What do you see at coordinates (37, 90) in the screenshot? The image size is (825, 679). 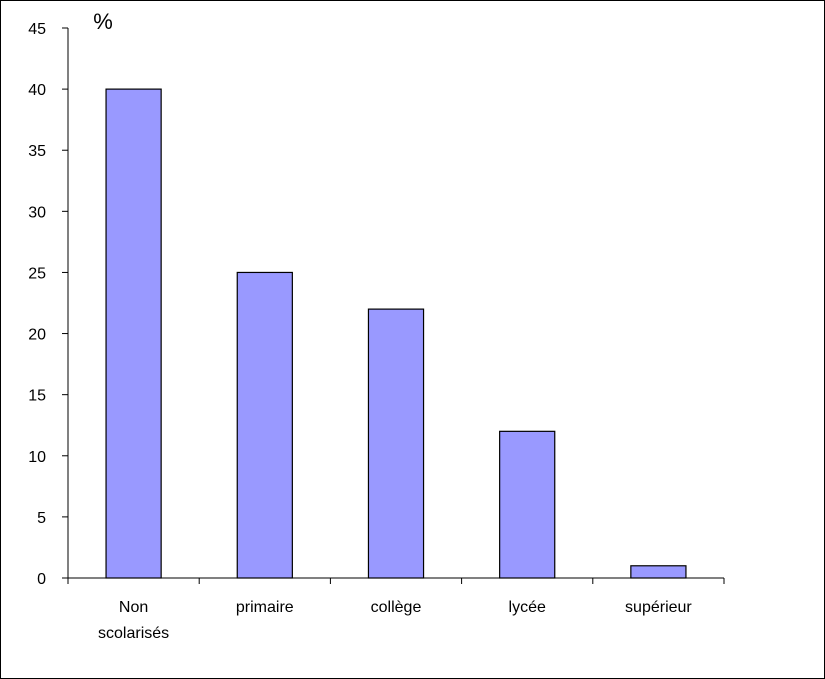 I see `y-tick-label: 40` at bounding box center [37, 90].